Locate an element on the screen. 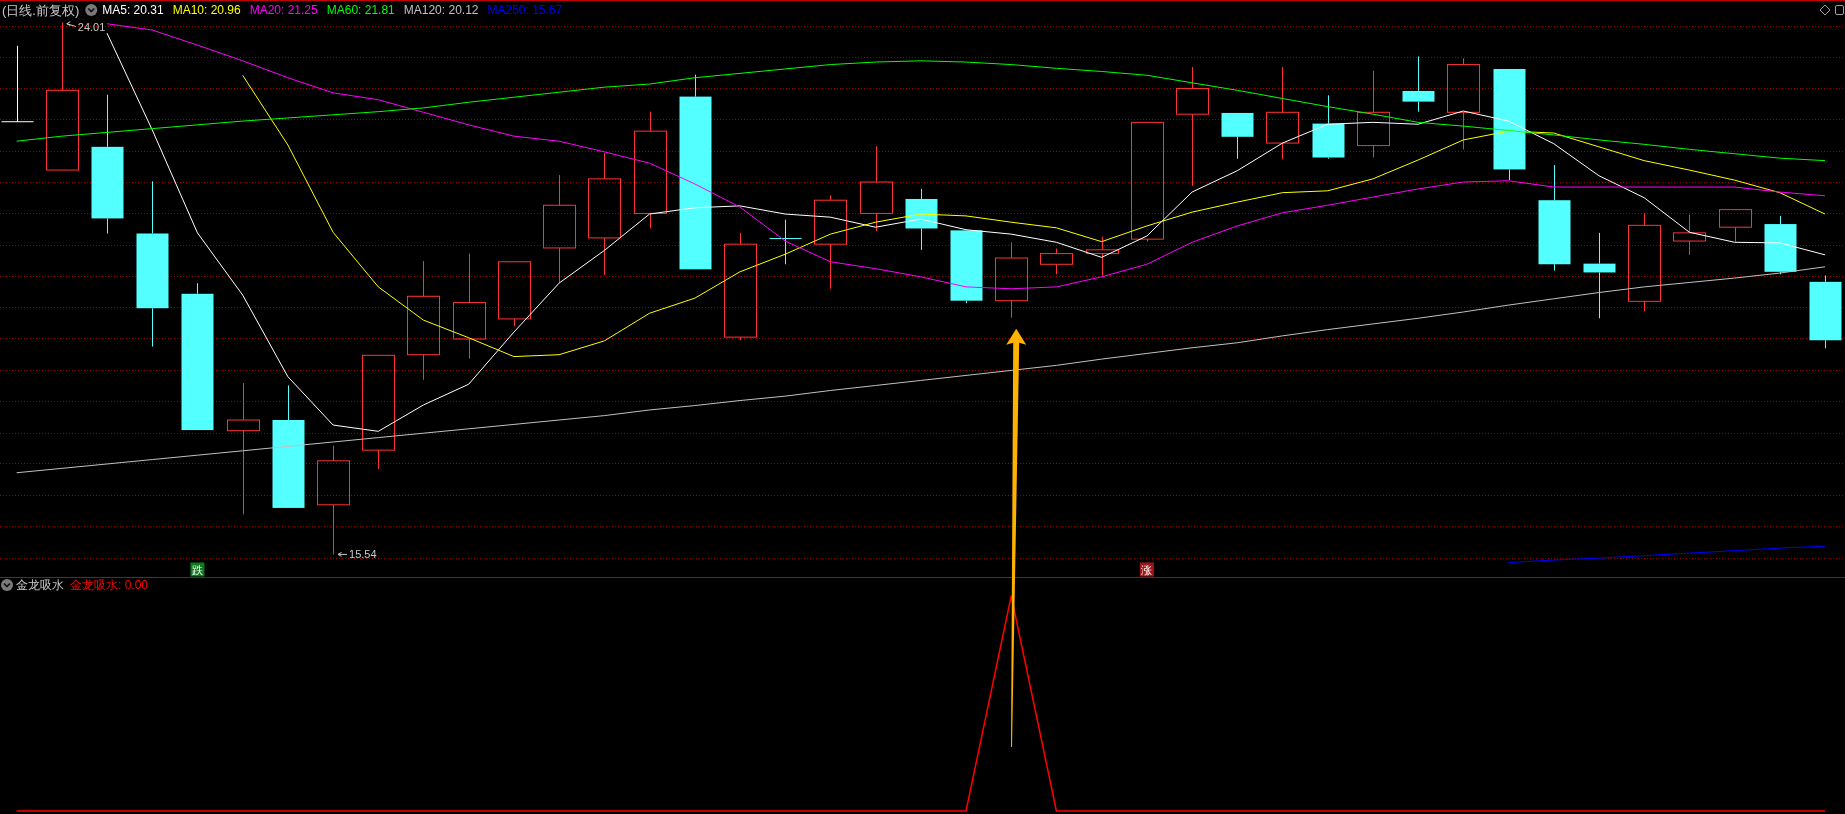 This screenshot has width=1845, height=814. text: MA60: 21.81 is located at coordinates (361, 10).